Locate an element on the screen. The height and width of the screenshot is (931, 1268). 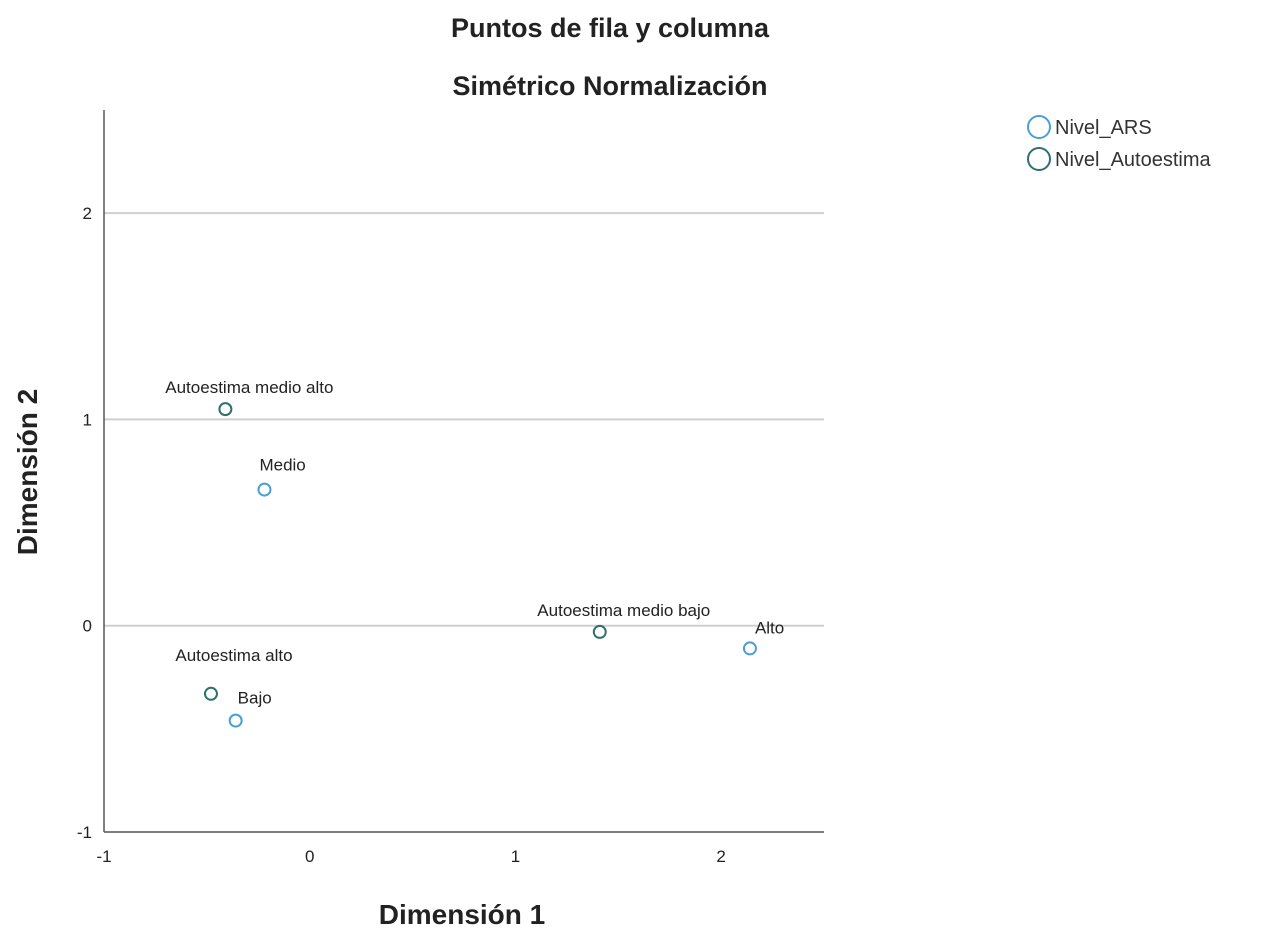
x-tick-label: -1 is located at coordinates (103, 856).